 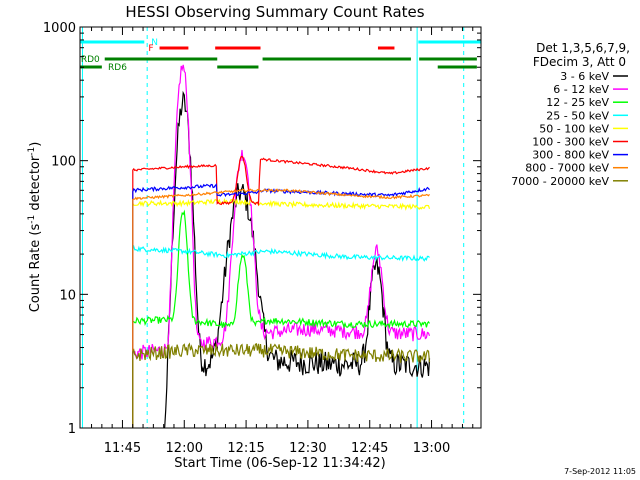 I want to click on legend-label-7: 800 - 7000 keV, so click(x=567, y=168).